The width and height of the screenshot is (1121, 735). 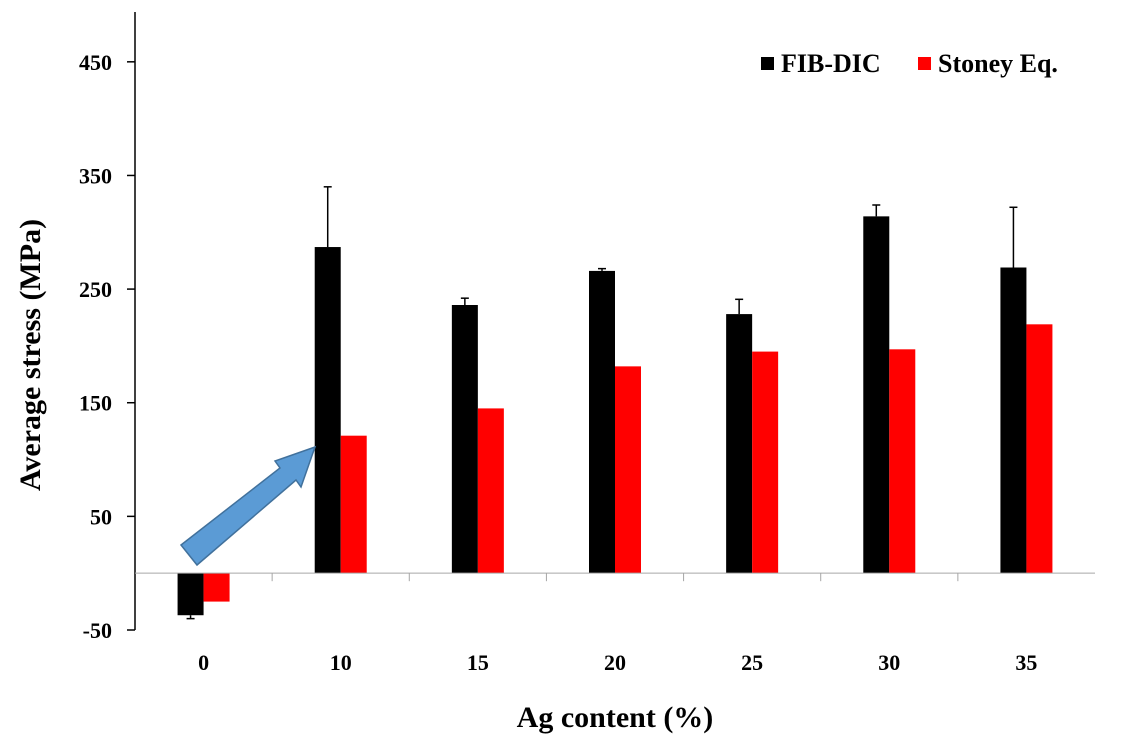 What do you see at coordinates (615, 717) in the screenshot?
I see `x-axis-title: Ag content (%)` at bounding box center [615, 717].